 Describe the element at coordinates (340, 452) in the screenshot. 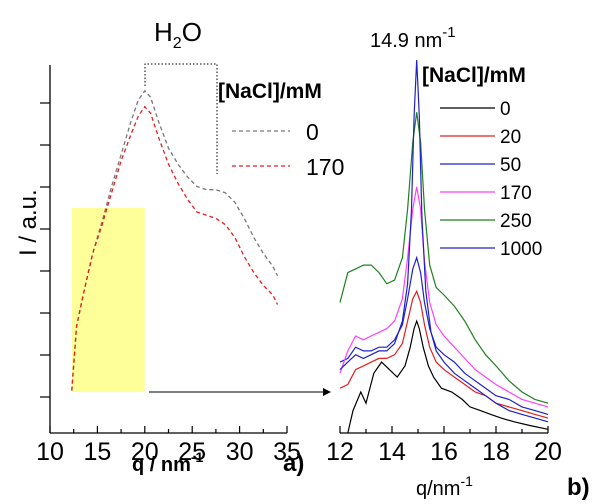

I see `panel-b-x-tick-label: 12` at that location.